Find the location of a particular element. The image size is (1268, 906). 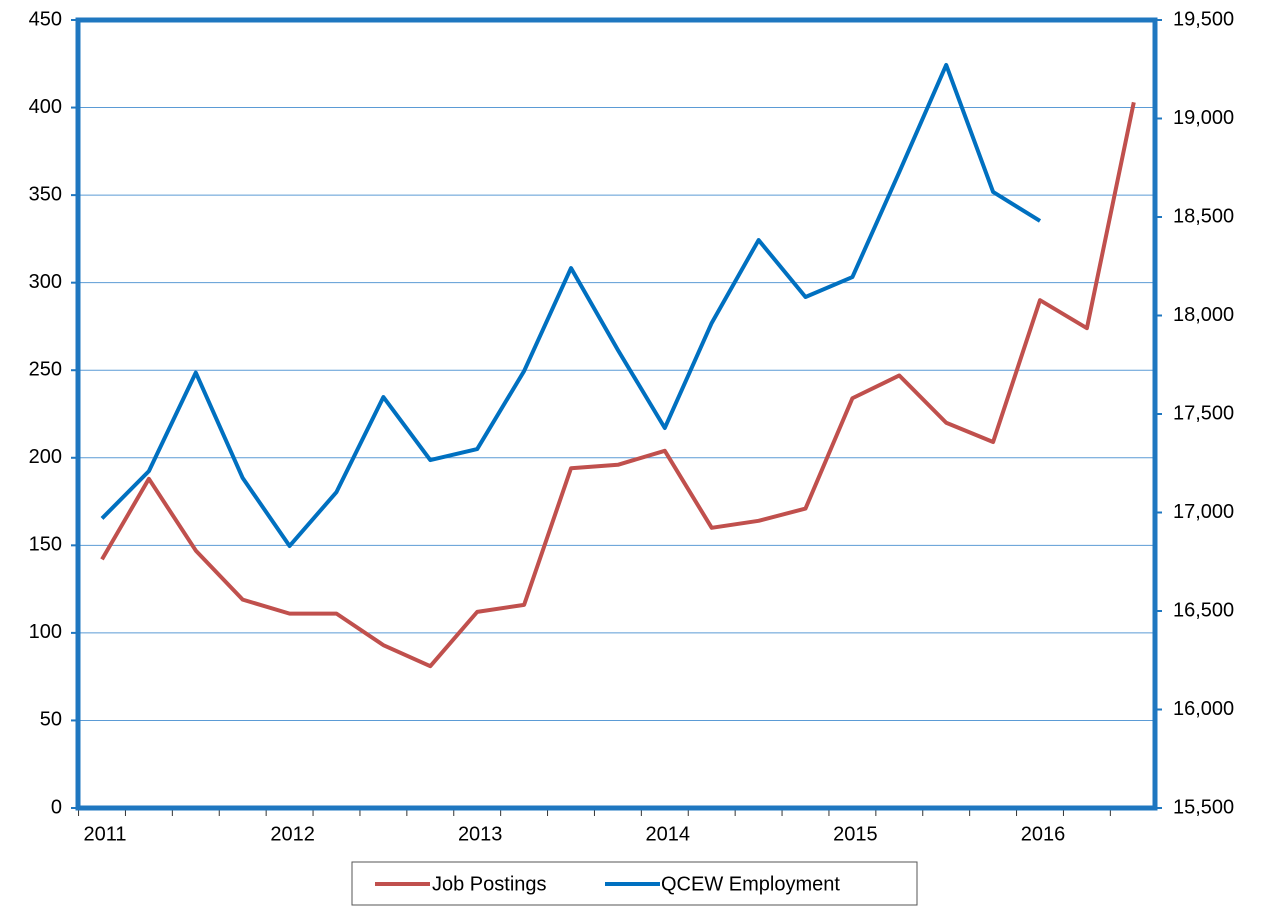

legend-label: Job Postings is located at coordinates (489, 884).